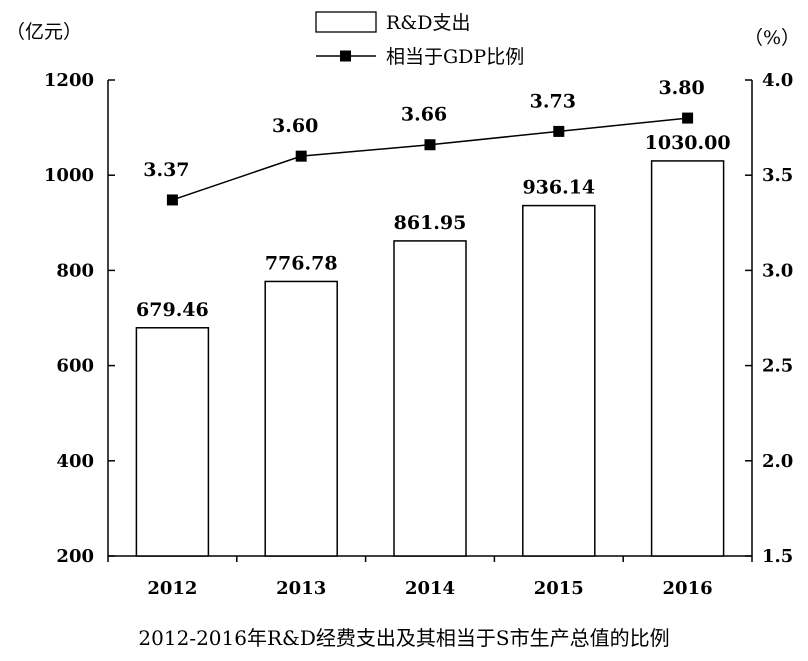 The width and height of the screenshot is (808, 661). Describe the element at coordinates (772, 38) in the screenshot. I see `right-axis-unit: （%）` at that location.